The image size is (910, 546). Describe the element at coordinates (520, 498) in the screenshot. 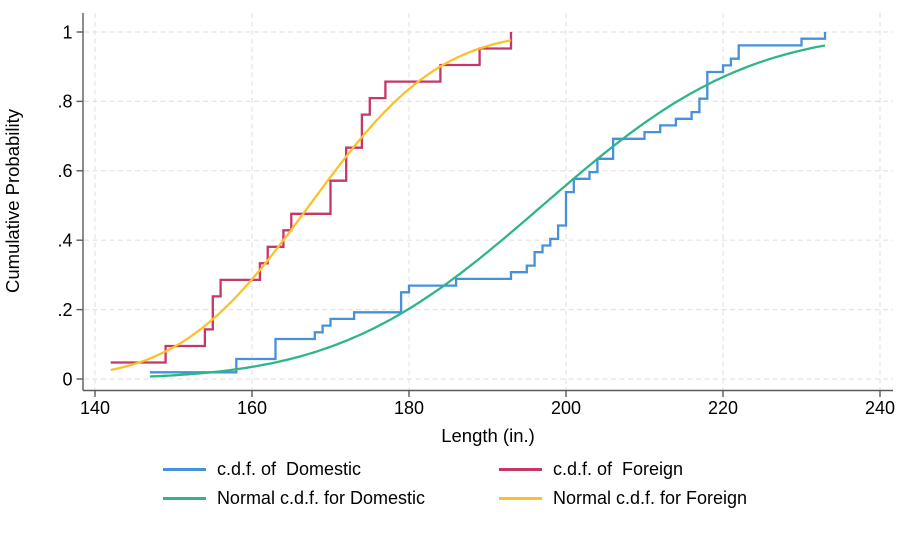

I see `legend-key-line-yellow-icon` at that location.